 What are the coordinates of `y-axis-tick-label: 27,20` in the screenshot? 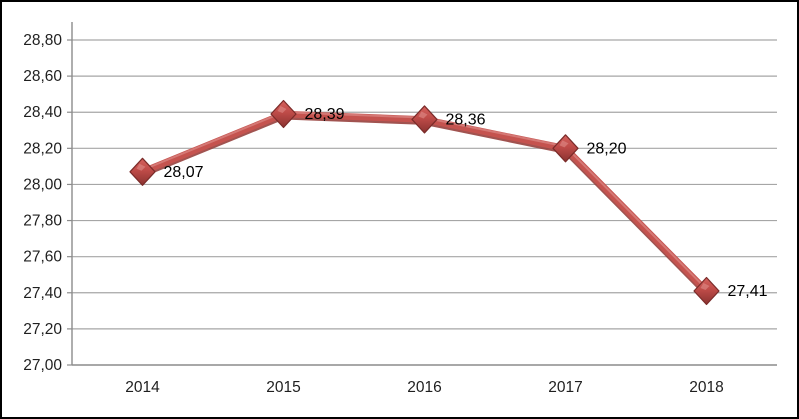 It's located at (42, 329).